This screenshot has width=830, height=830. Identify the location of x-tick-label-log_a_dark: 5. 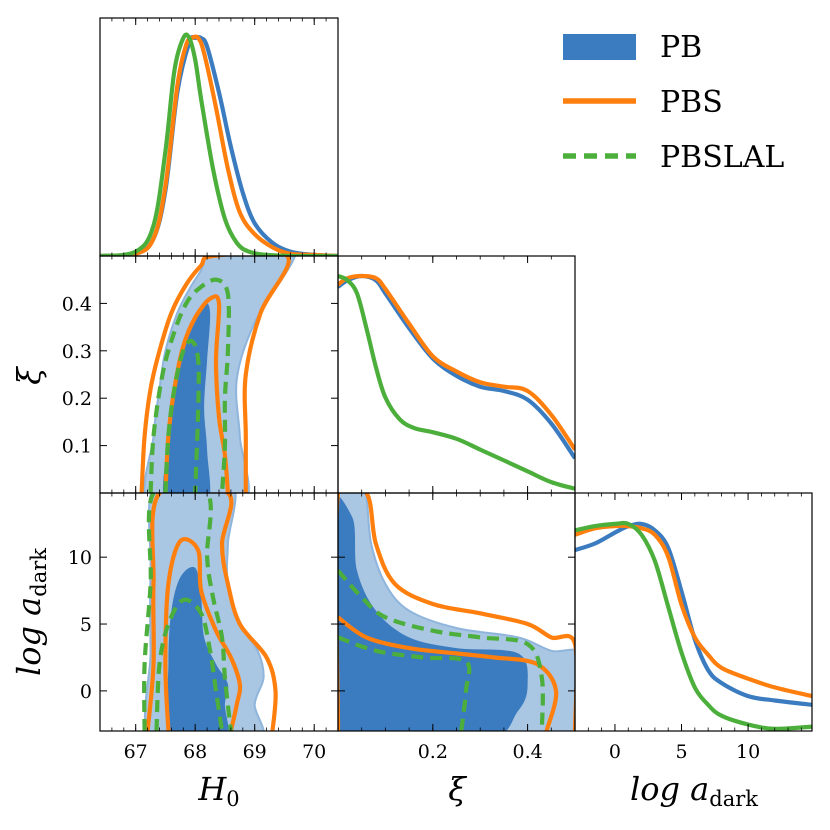
(681, 752).